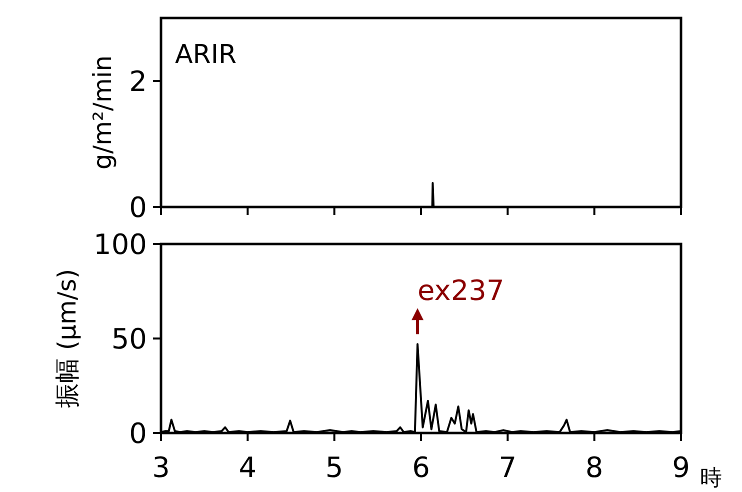  Describe the element at coordinates (334, 467) in the screenshot. I see `x-tick-label: 5` at that location.